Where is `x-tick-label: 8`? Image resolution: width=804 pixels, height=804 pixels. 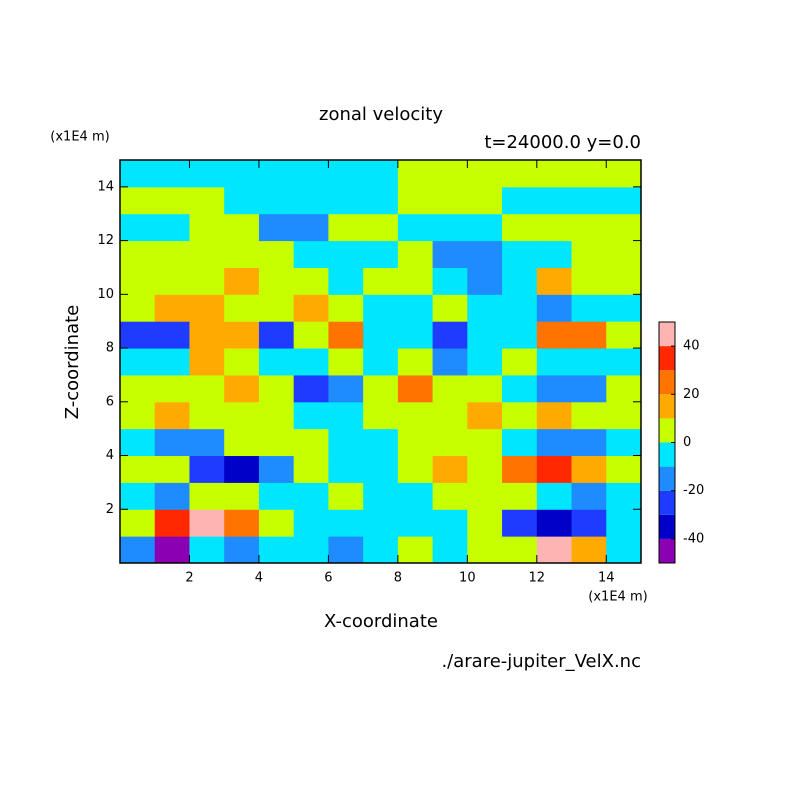 x-tick-label: 8 is located at coordinates (398, 578).